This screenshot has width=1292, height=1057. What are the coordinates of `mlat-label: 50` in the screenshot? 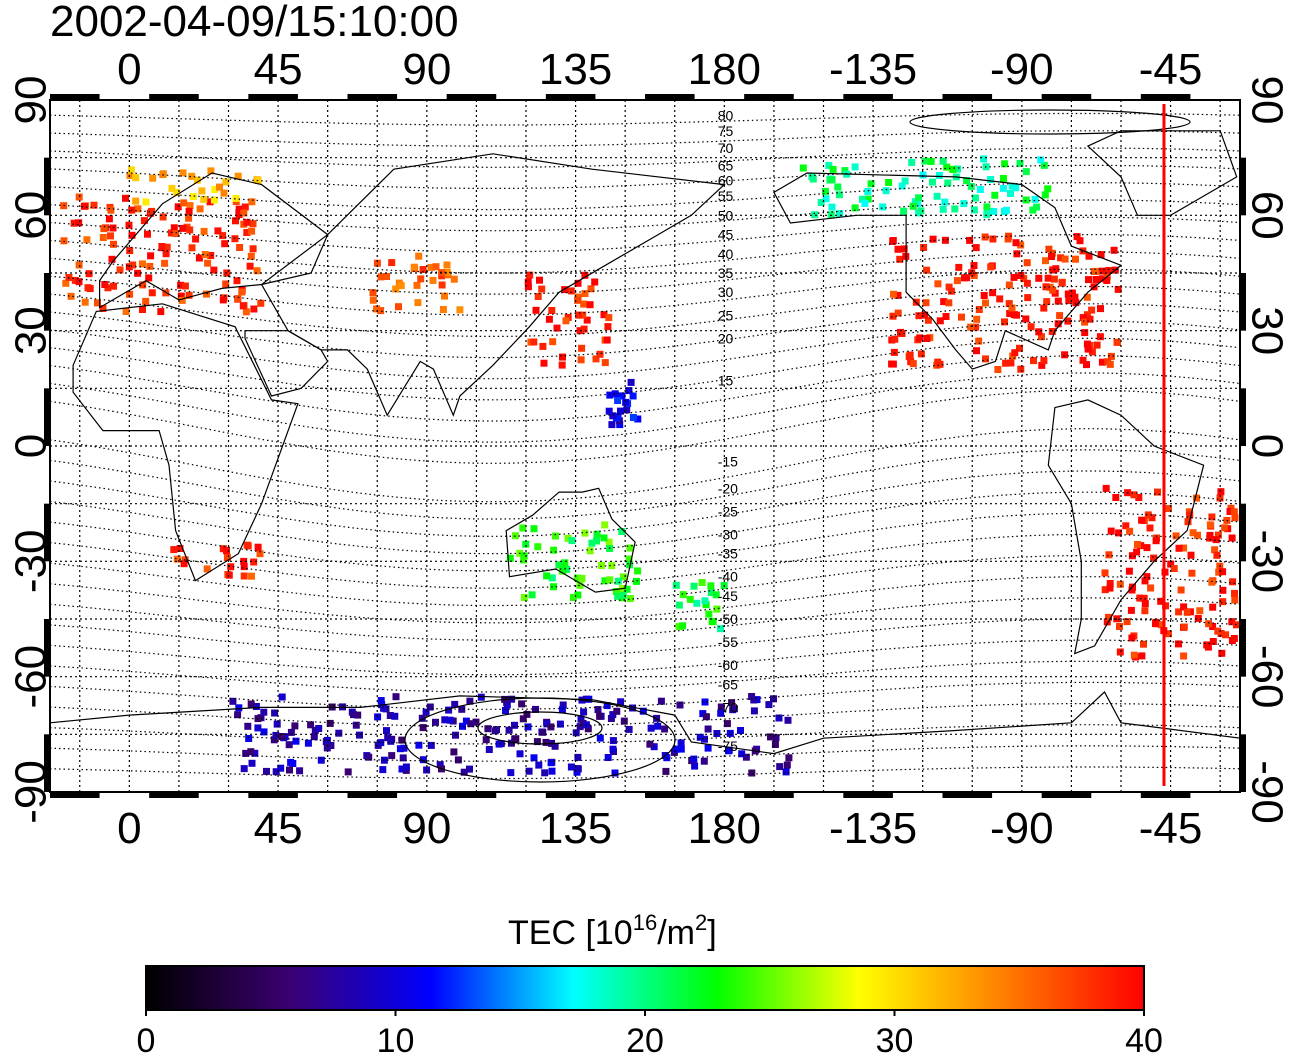 It's located at (726, 215).